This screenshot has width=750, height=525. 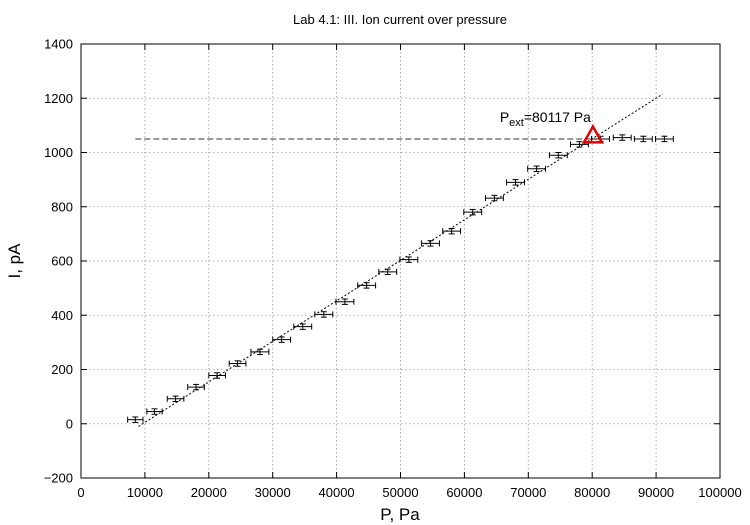 What do you see at coordinates (209, 492) in the screenshot?
I see `x-tick-label: 20000` at bounding box center [209, 492].